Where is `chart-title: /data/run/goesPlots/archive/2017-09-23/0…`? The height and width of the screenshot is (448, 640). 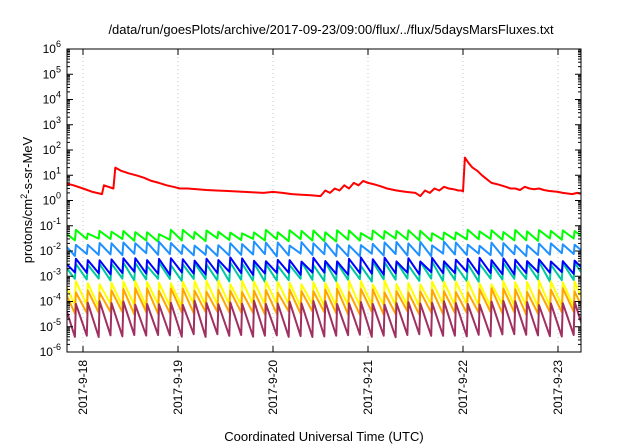 chart-title: /data/run/goesPlots/archive/2017-09-23/0… is located at coordinates (331, 29).